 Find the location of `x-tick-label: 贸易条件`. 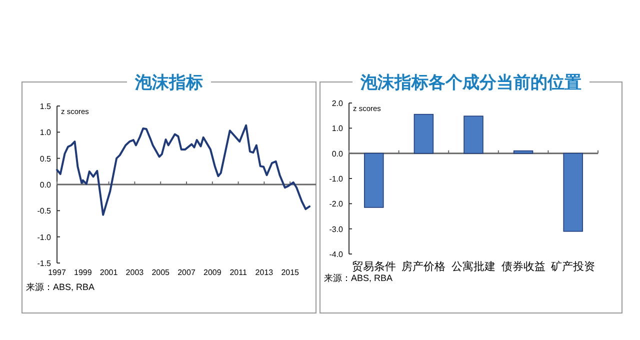

x-tick-label: 贸易条件 is located at coordinates (374, 266).